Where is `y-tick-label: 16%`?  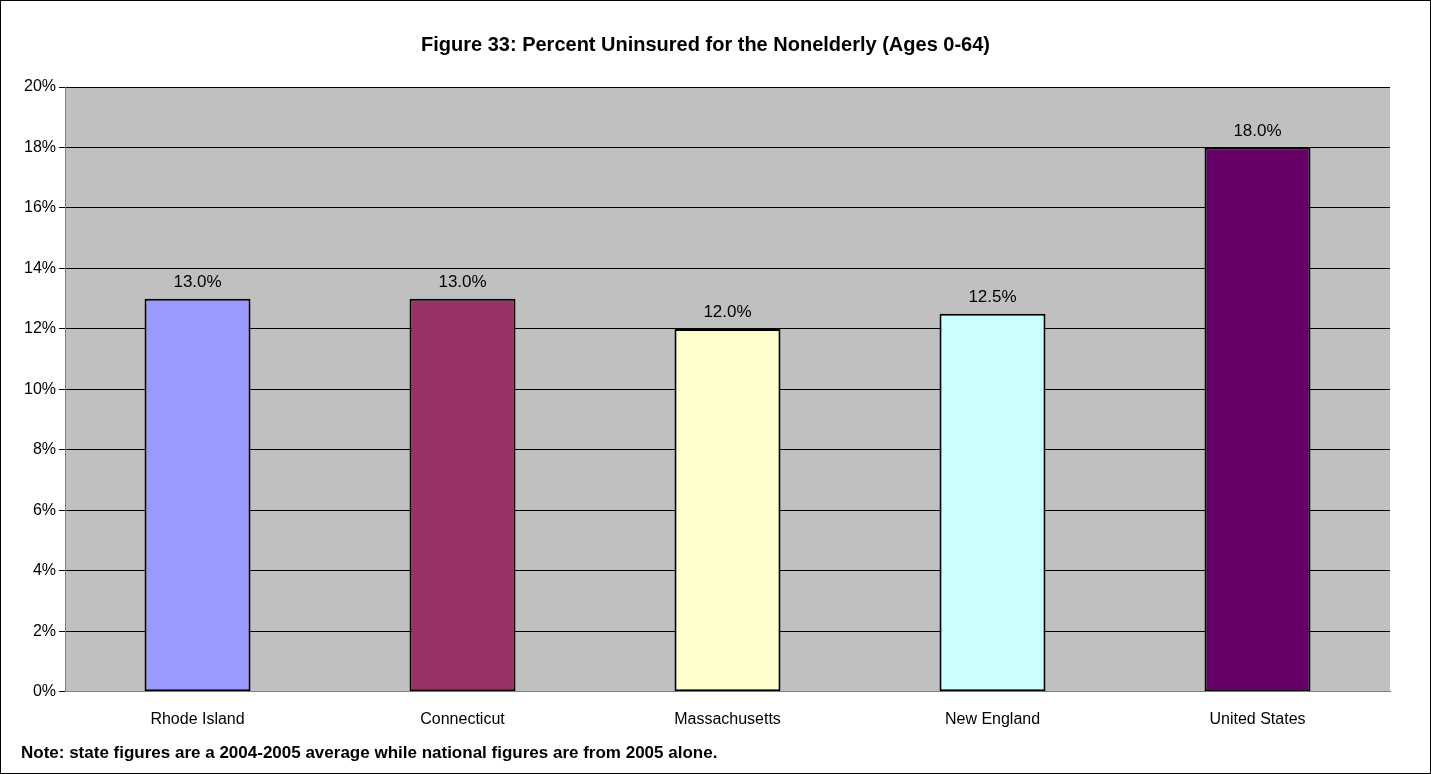
y-tick-label: 16% is located at coordinates (40, 207).